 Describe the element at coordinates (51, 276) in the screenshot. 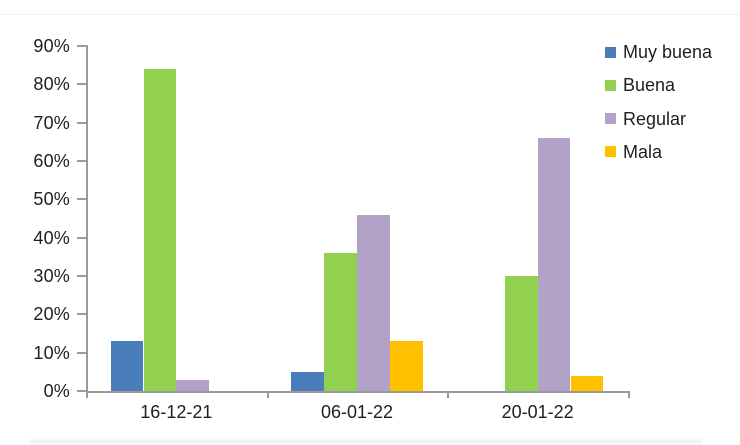

I see `y-axis-label: 30%` at that location.